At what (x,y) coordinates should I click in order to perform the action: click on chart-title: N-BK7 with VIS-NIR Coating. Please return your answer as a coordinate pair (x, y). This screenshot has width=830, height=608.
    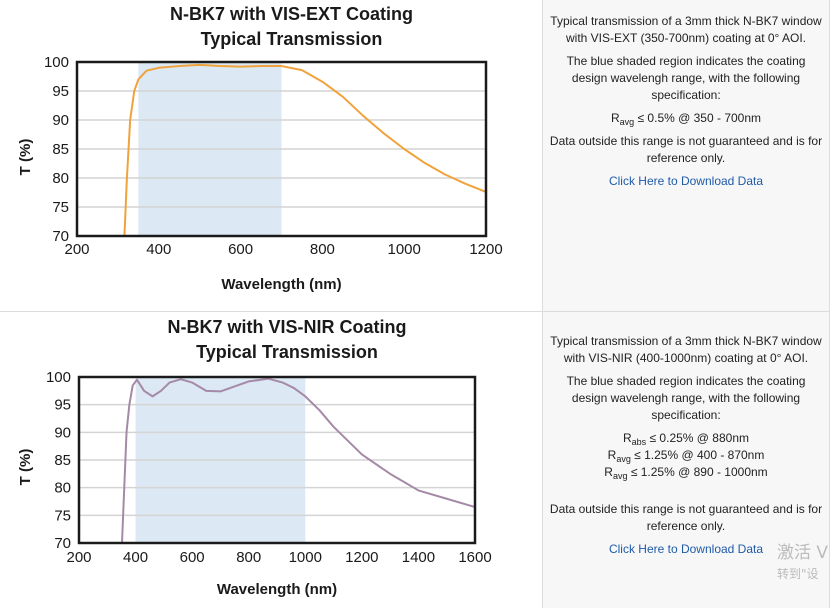
    Looking at the image, I should click on (287, 327).